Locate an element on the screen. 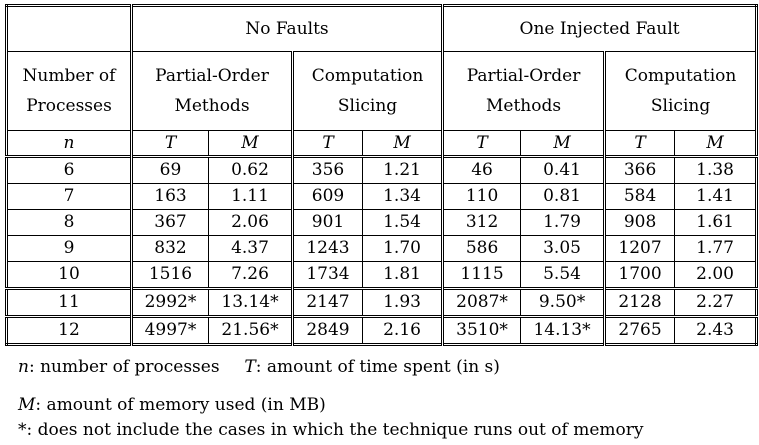 The width and height of the screenshot is (759, 445). cell-n: 6 is located at coordinates (69, 169).